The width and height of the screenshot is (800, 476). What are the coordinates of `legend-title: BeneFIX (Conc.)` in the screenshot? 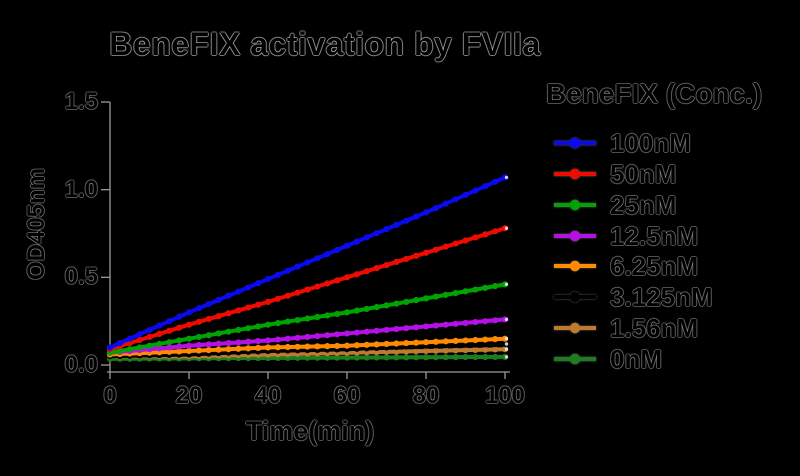 It's located at (654, 93).